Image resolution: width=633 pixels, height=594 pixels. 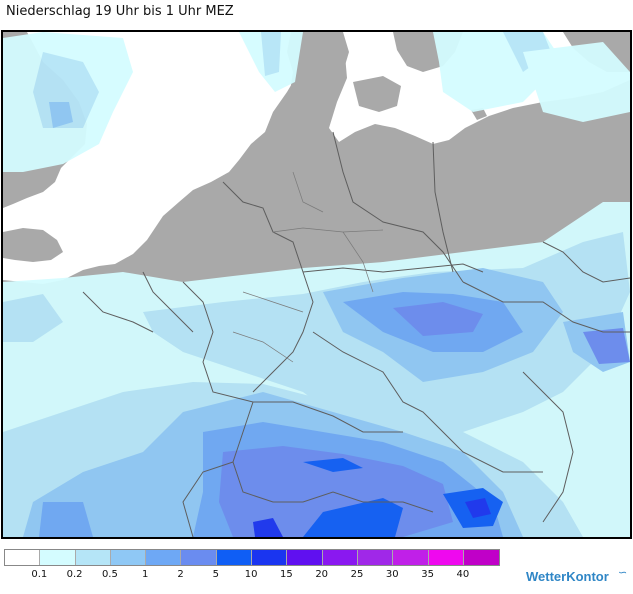 I want to click on legend-tick-label: 35, so click(x=427, y=574).